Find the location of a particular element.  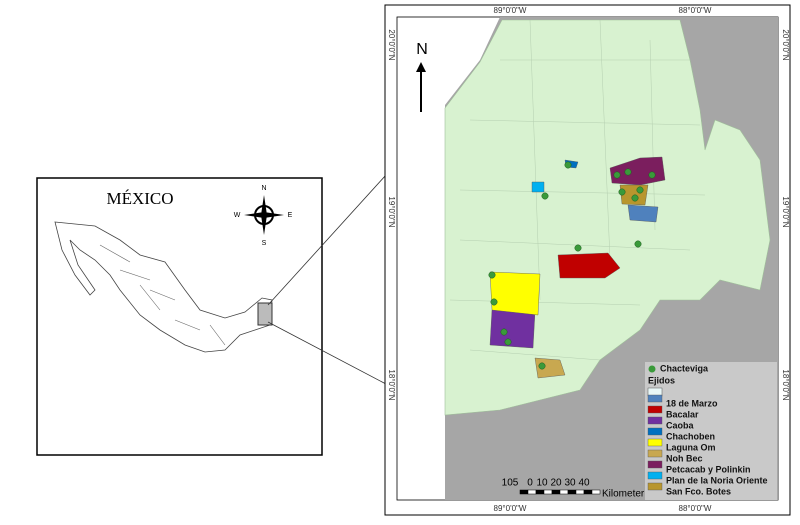

legend-label: 18 de Marzo is located at coordinates (692, 403).